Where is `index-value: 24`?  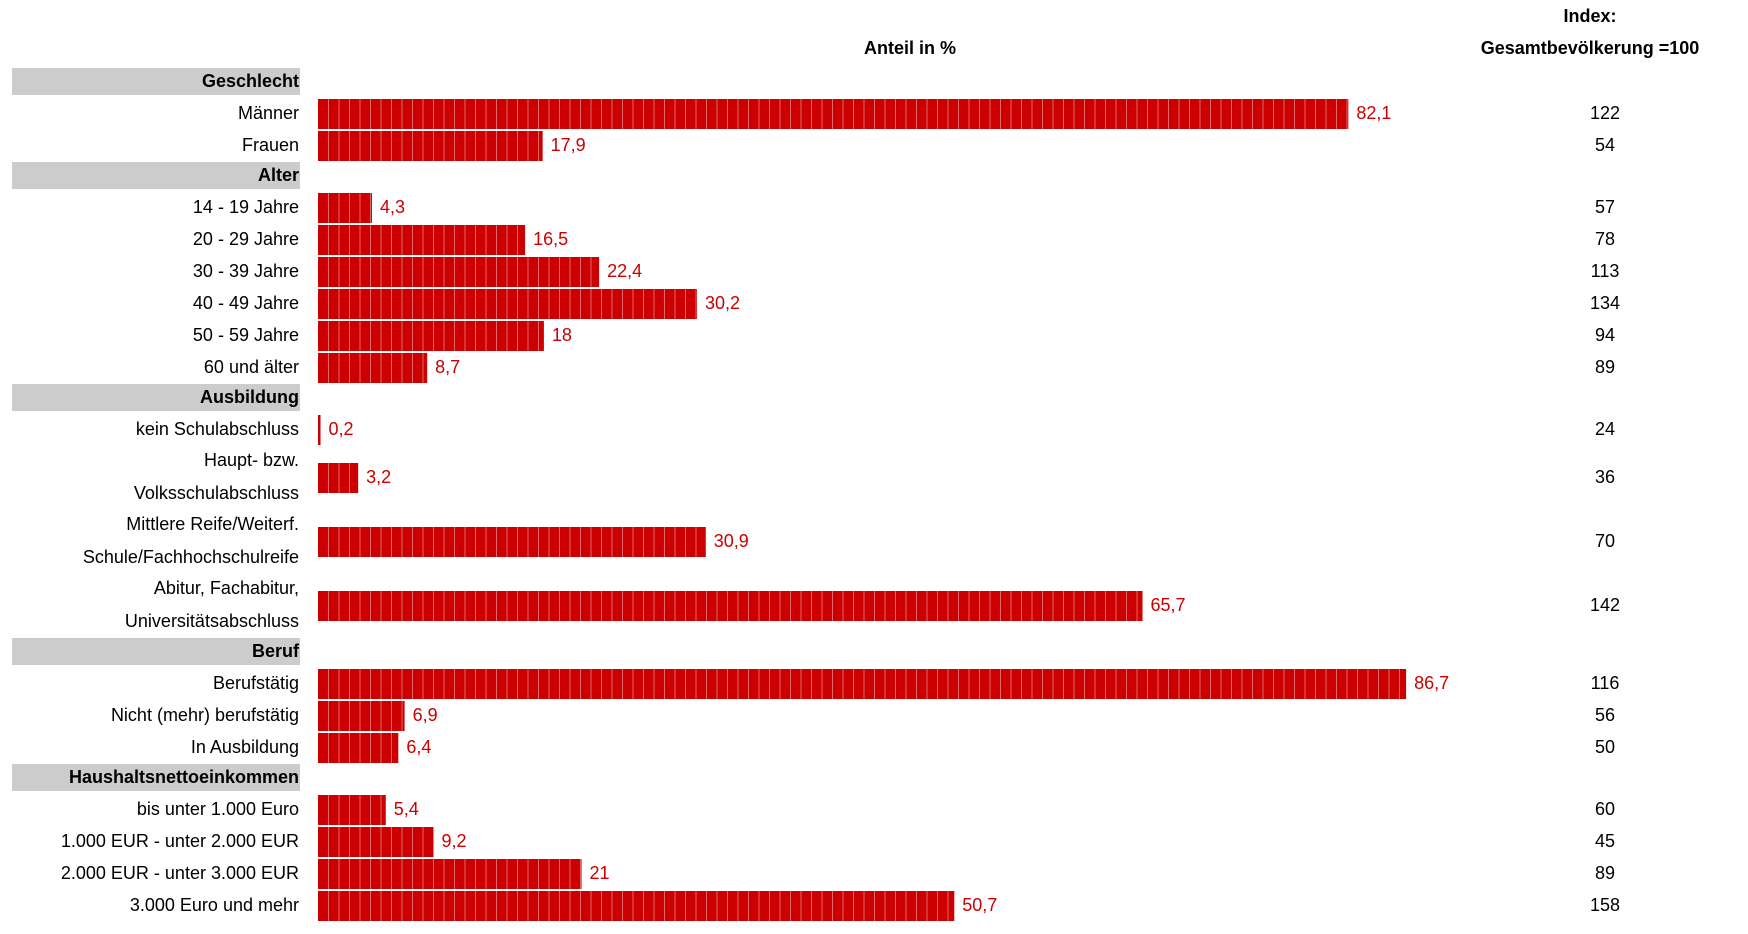 index-value: 24 is located at coordinates (1605, 429).